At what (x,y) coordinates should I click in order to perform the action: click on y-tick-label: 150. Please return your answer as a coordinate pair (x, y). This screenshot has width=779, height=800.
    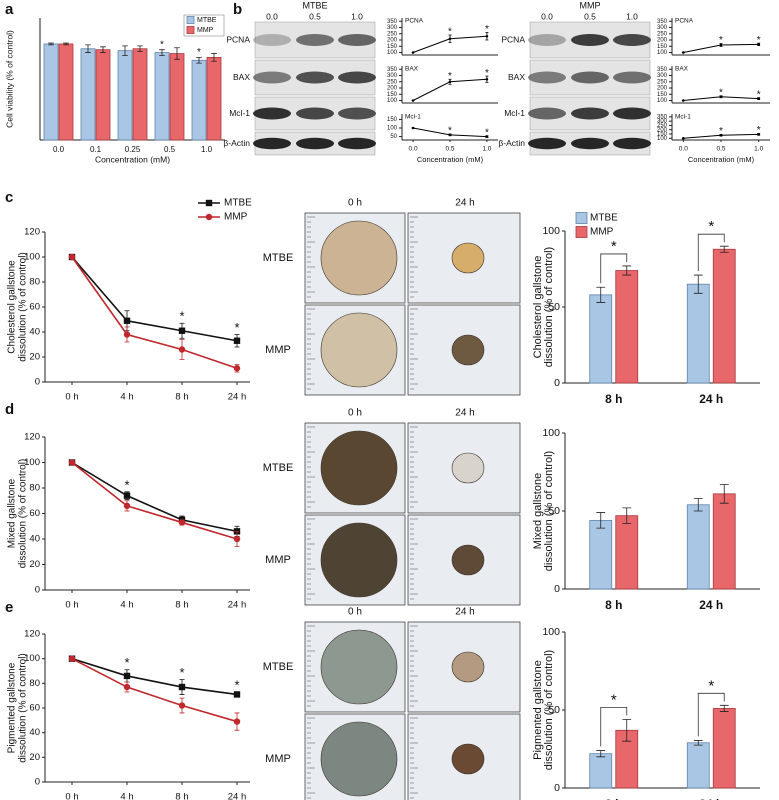
    Looking at the image, I should click on (662, 95).